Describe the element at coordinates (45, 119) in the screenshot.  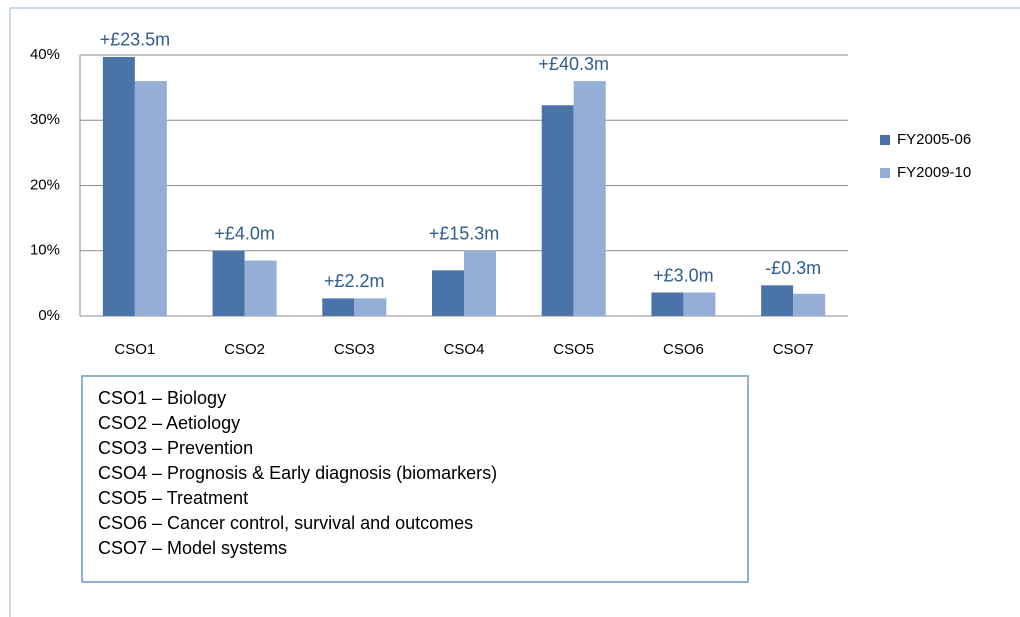
I see `y-tick-label: 30%` at that location.